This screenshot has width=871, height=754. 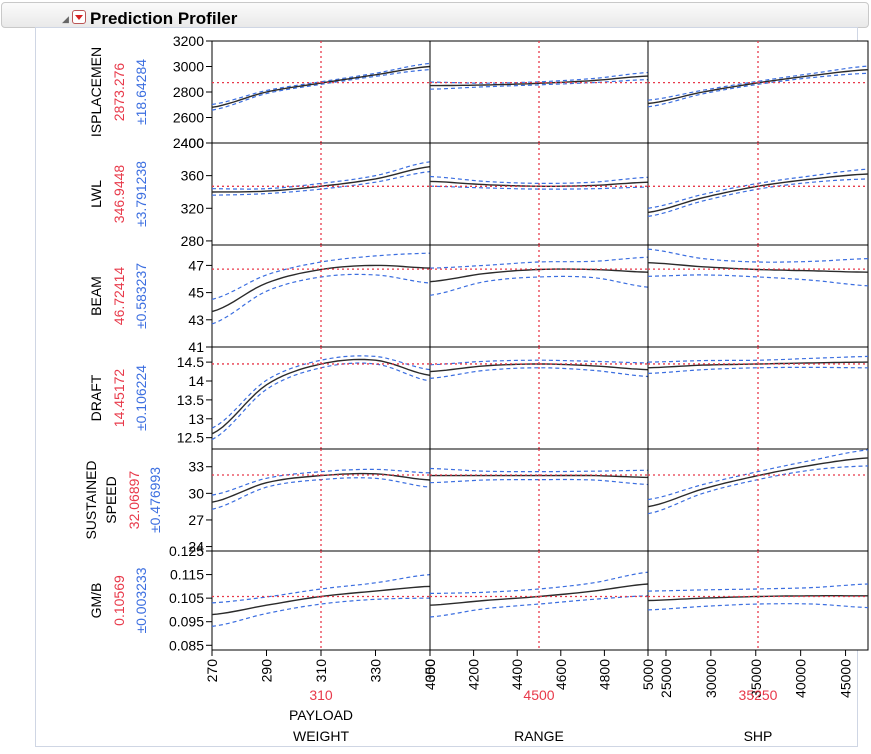 I want to click on x-tick-label: 330, so click(x=376, y=671).